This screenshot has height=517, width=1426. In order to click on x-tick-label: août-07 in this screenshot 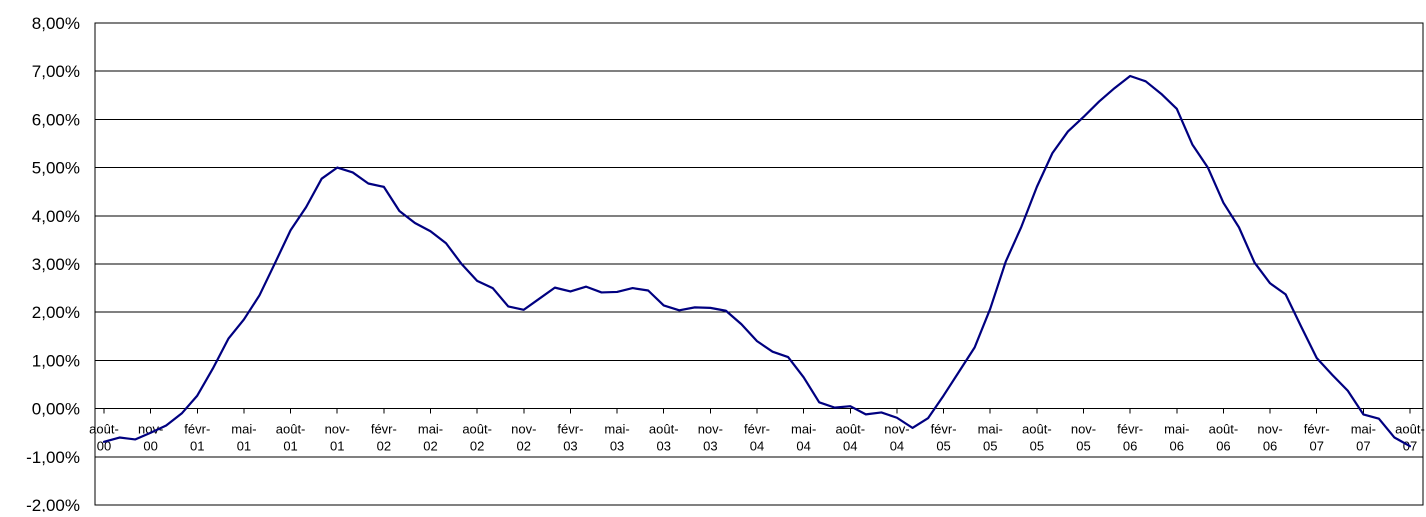, I will do `click(1410, 438)`.